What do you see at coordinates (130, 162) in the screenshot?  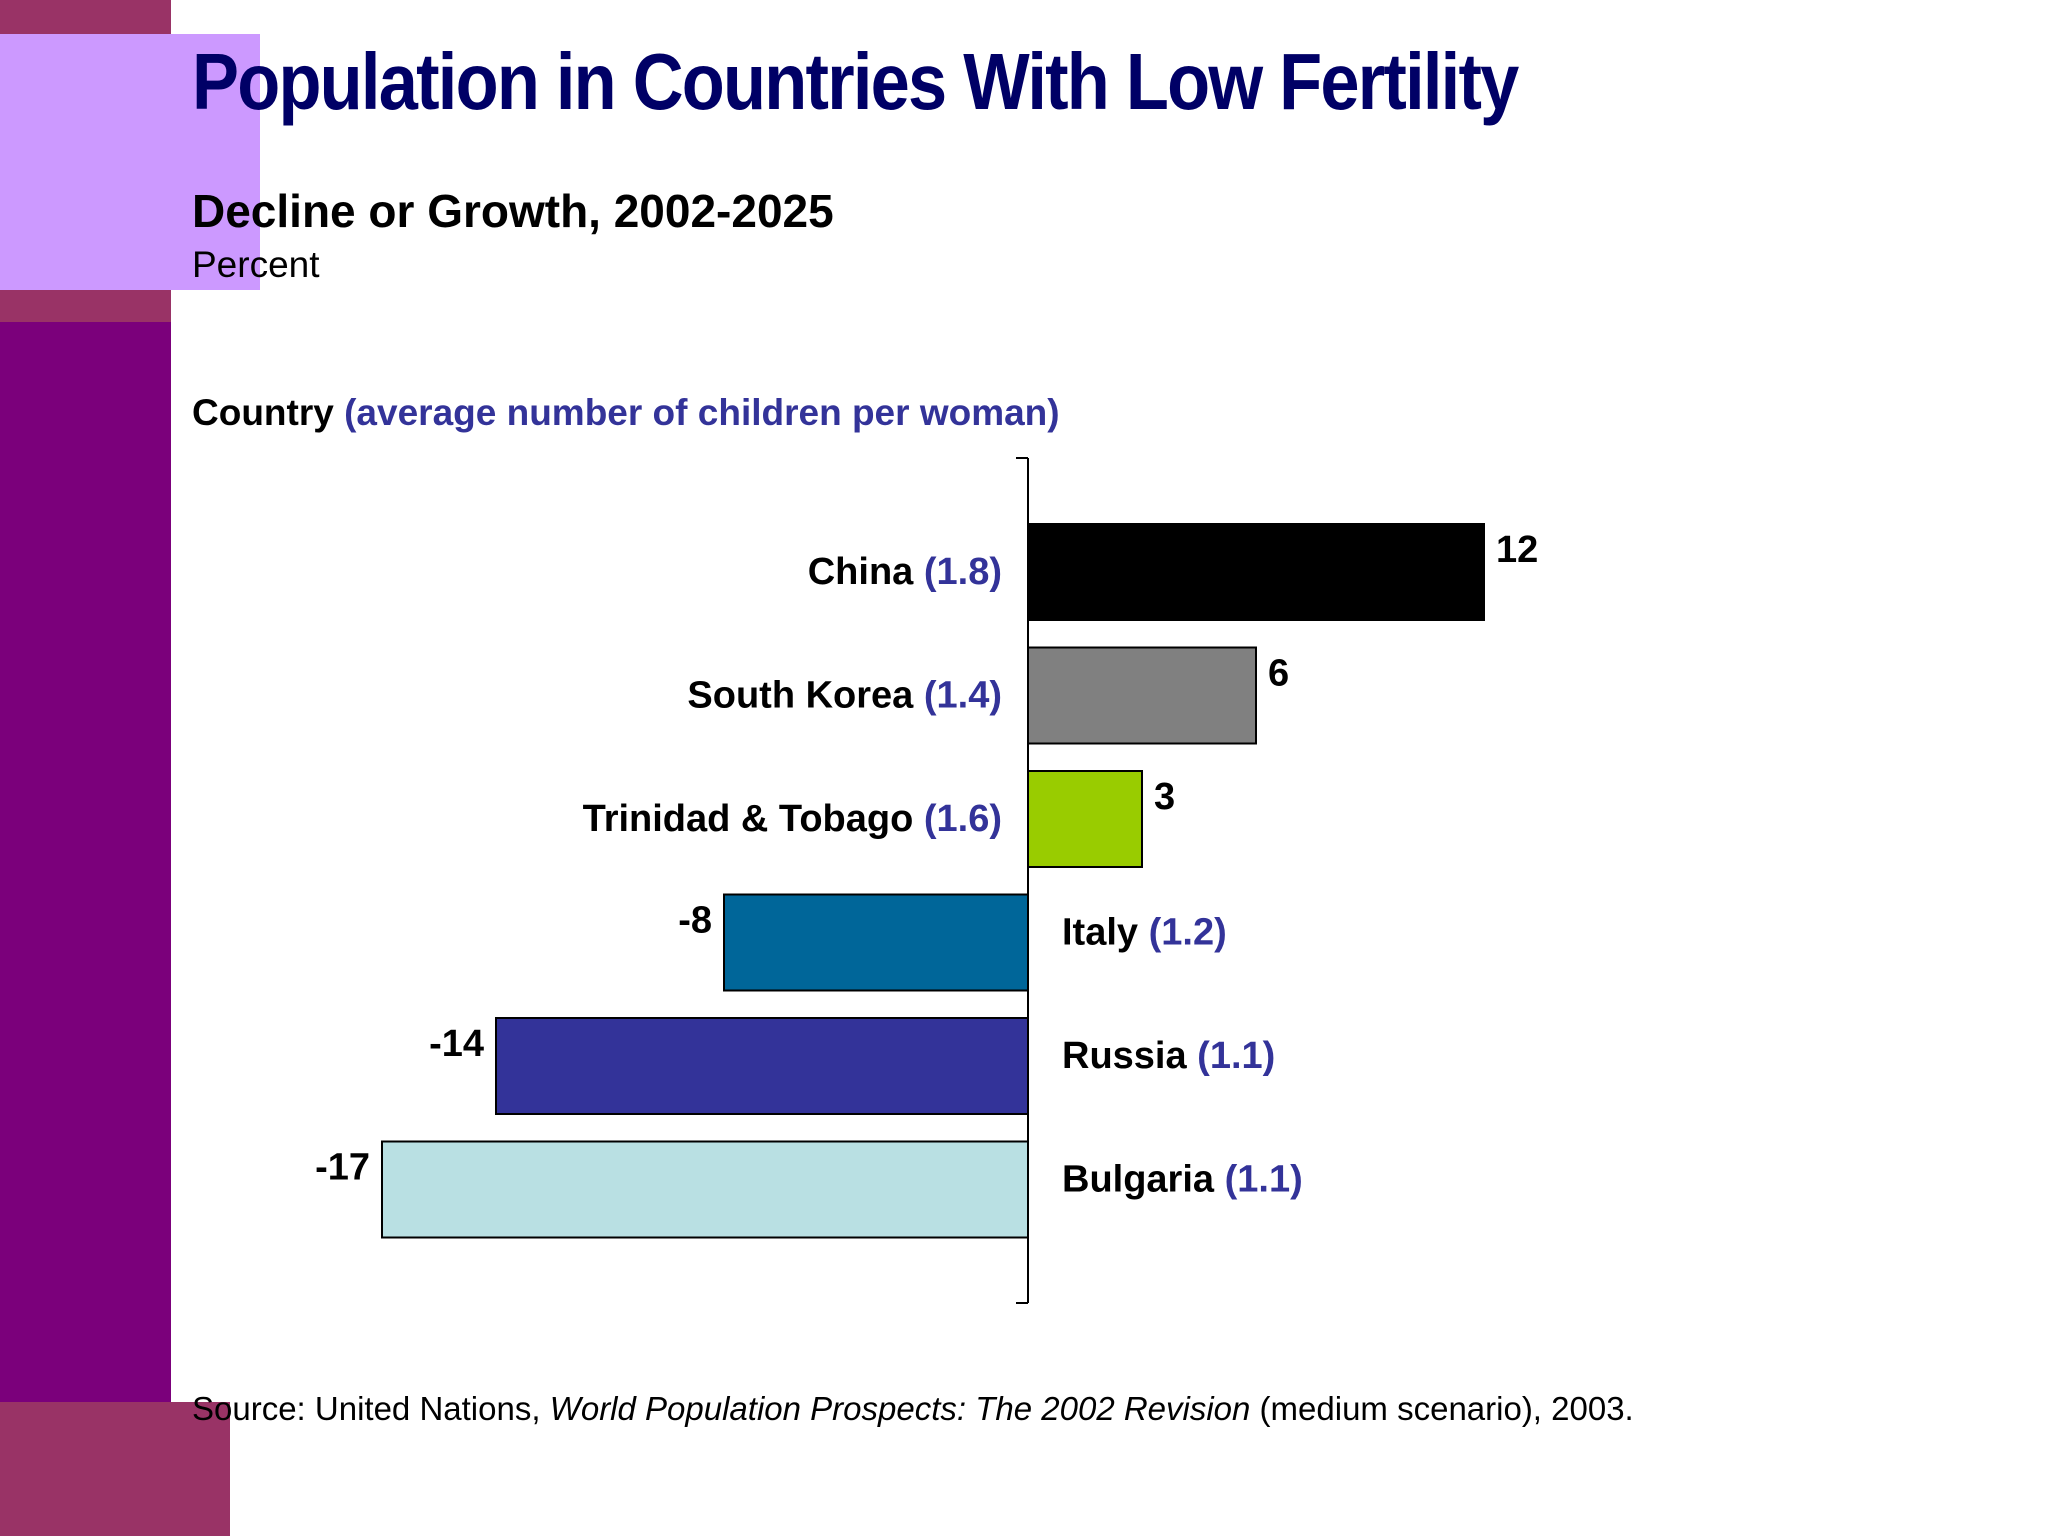 I see `decorative-block-lilac` at bounding box center [130, 162].